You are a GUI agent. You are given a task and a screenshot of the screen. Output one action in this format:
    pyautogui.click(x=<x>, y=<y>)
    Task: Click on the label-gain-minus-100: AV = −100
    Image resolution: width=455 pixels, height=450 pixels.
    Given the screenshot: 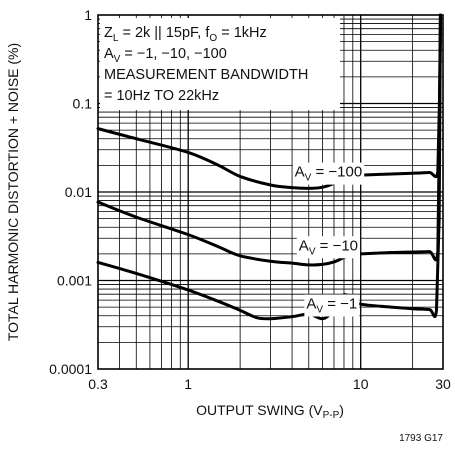 What is the action you would take?
    pyautogui.click(x=329, y=174)
    